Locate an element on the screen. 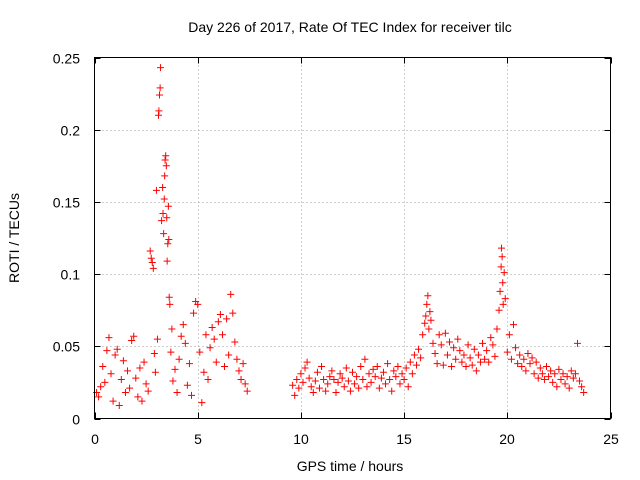 The image size is (640, 480). y-tick-label: 0.05 is located at coordinates (66, 347).